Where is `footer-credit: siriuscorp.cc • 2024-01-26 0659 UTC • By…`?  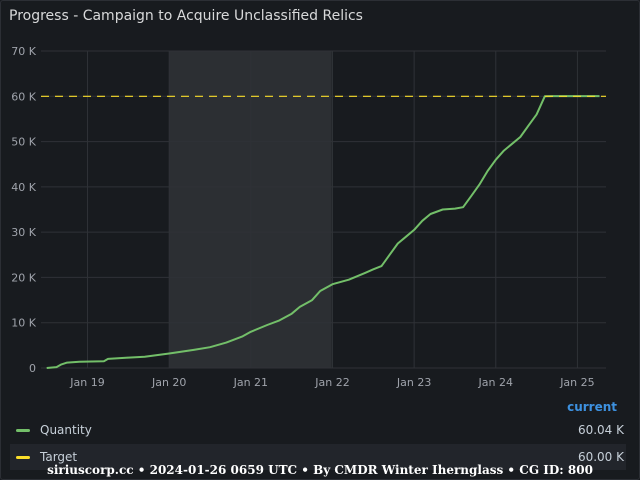 footer-credit: siriuscorp.cc • 2024-01-26 0659 UTC • By… is located at coordinates (320, 470).